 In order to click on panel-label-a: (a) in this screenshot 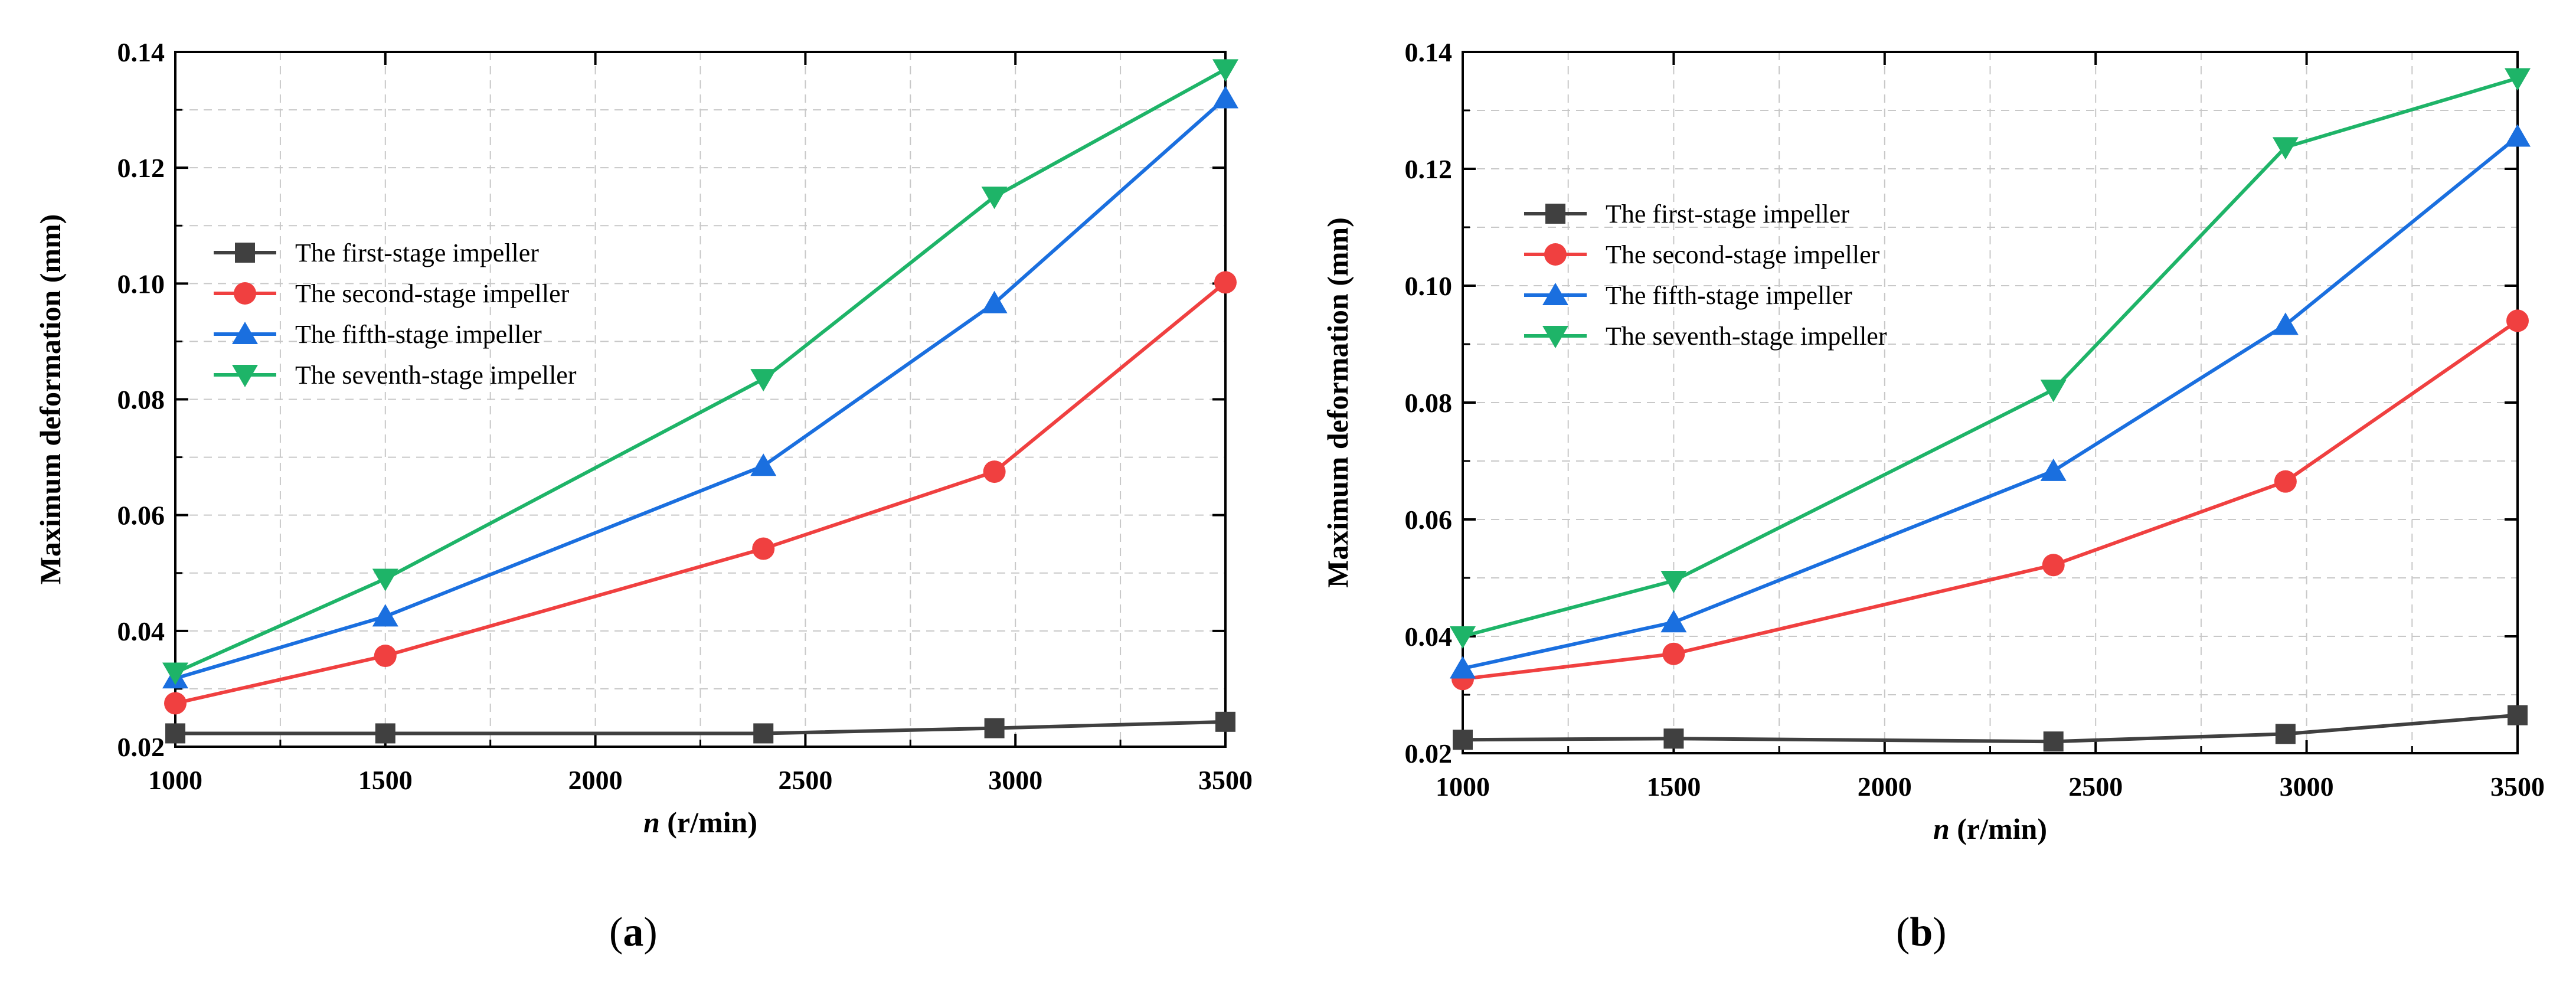, I will do `click(633, 932)`.